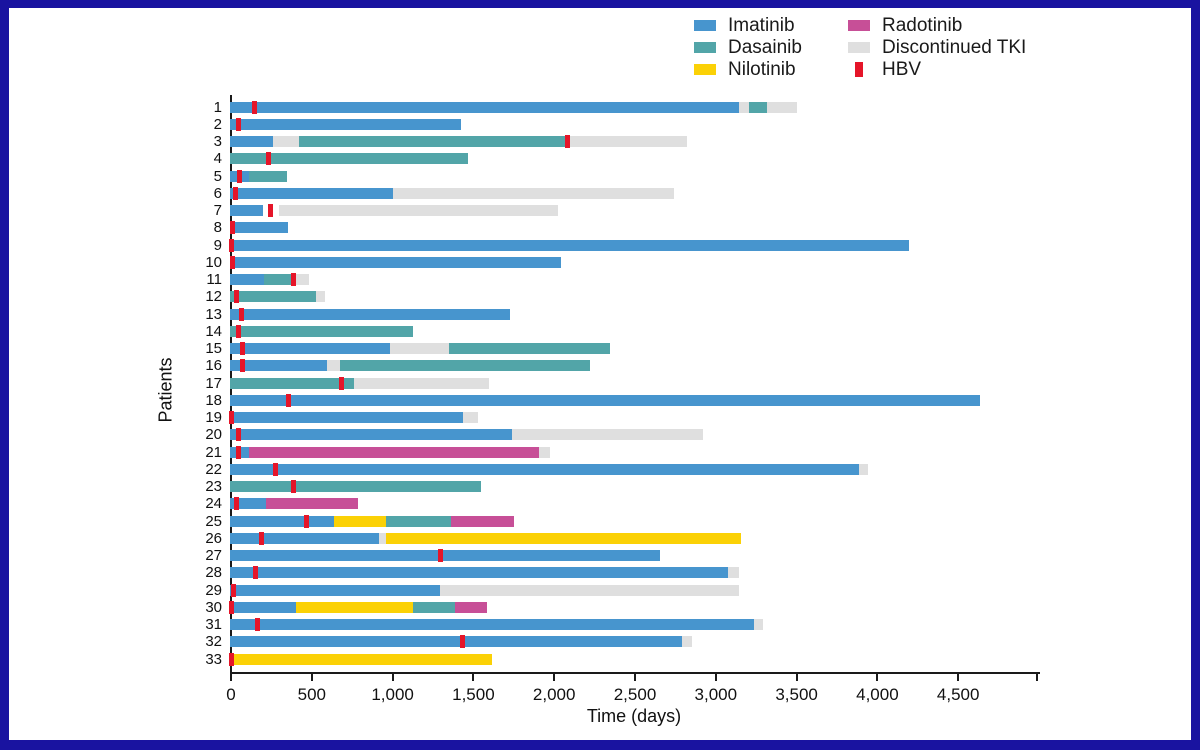 The width and height of the screenshot is (1200, 750). I want to click on patient-label: 17, so click(213, 383).